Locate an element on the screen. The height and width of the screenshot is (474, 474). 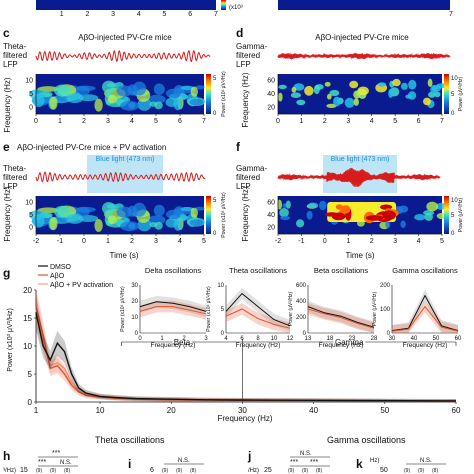
panel-f-trace-label-1: Gamma- is located at coordinates (251, 168).